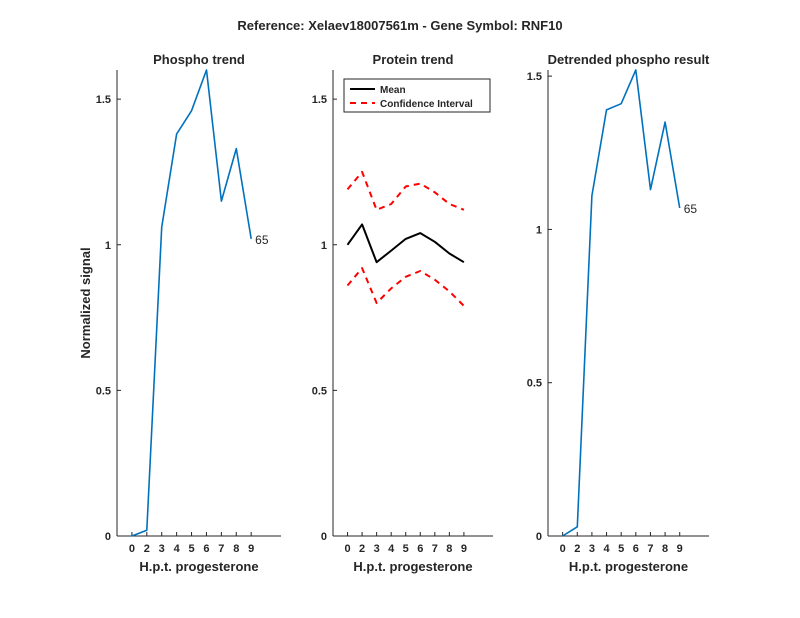 This screenshot has height=618, width=800. What do you see at coordinates (629, 59) in the screenshot?
I see `panel-title: Detrended phospho result` at bounding box center [629, 59].